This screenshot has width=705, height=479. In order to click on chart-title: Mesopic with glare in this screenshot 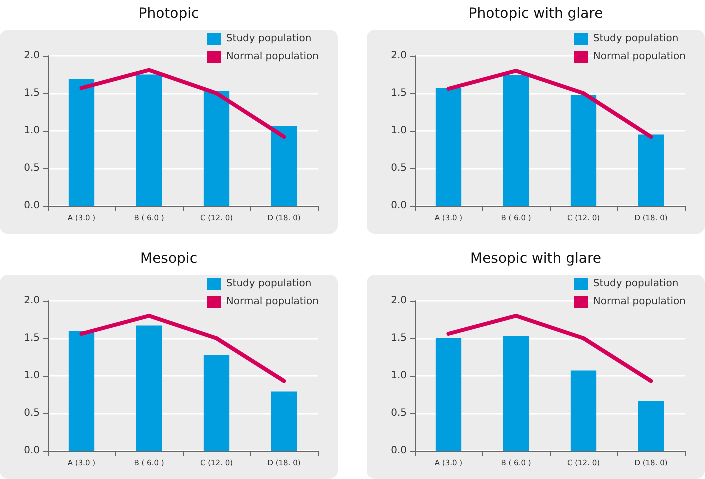, I will do `click(536, 259)`.